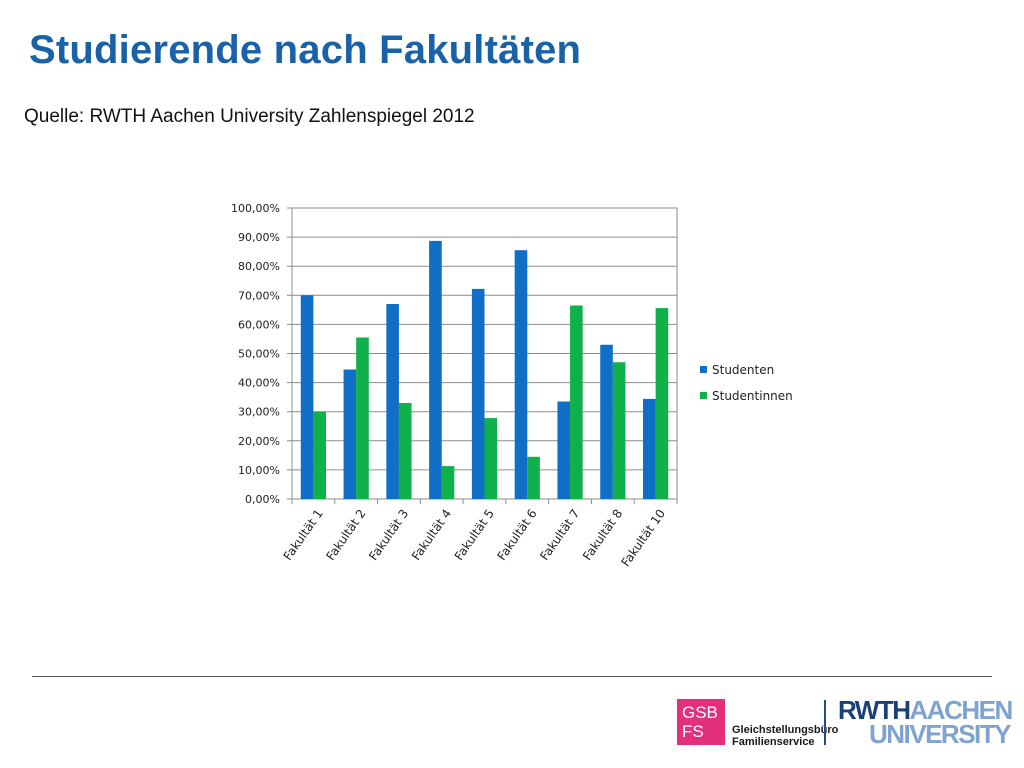  I want to click on y-tick-label: 80,00%, so click(259, 266).